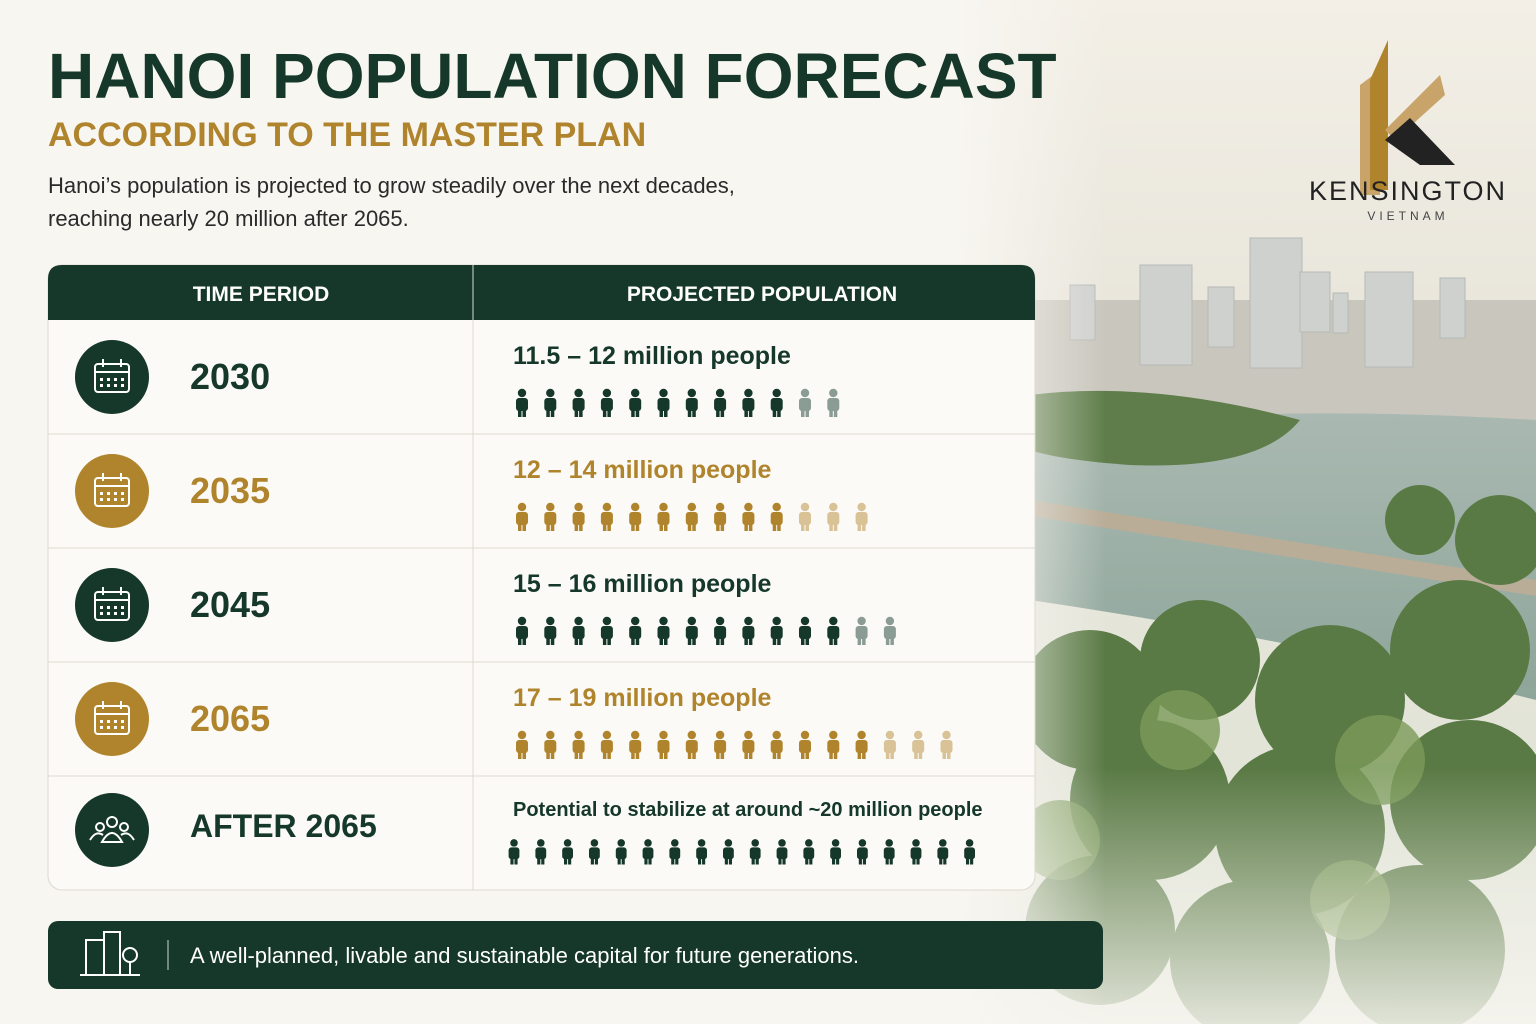 Image resolution: width=1536 pixels, height=1024 pixels. What do you see at coordinates (1408, 191) in the screenshot?
I see `logo-name: KENSINGTON` at bounding box center [1408, 191].